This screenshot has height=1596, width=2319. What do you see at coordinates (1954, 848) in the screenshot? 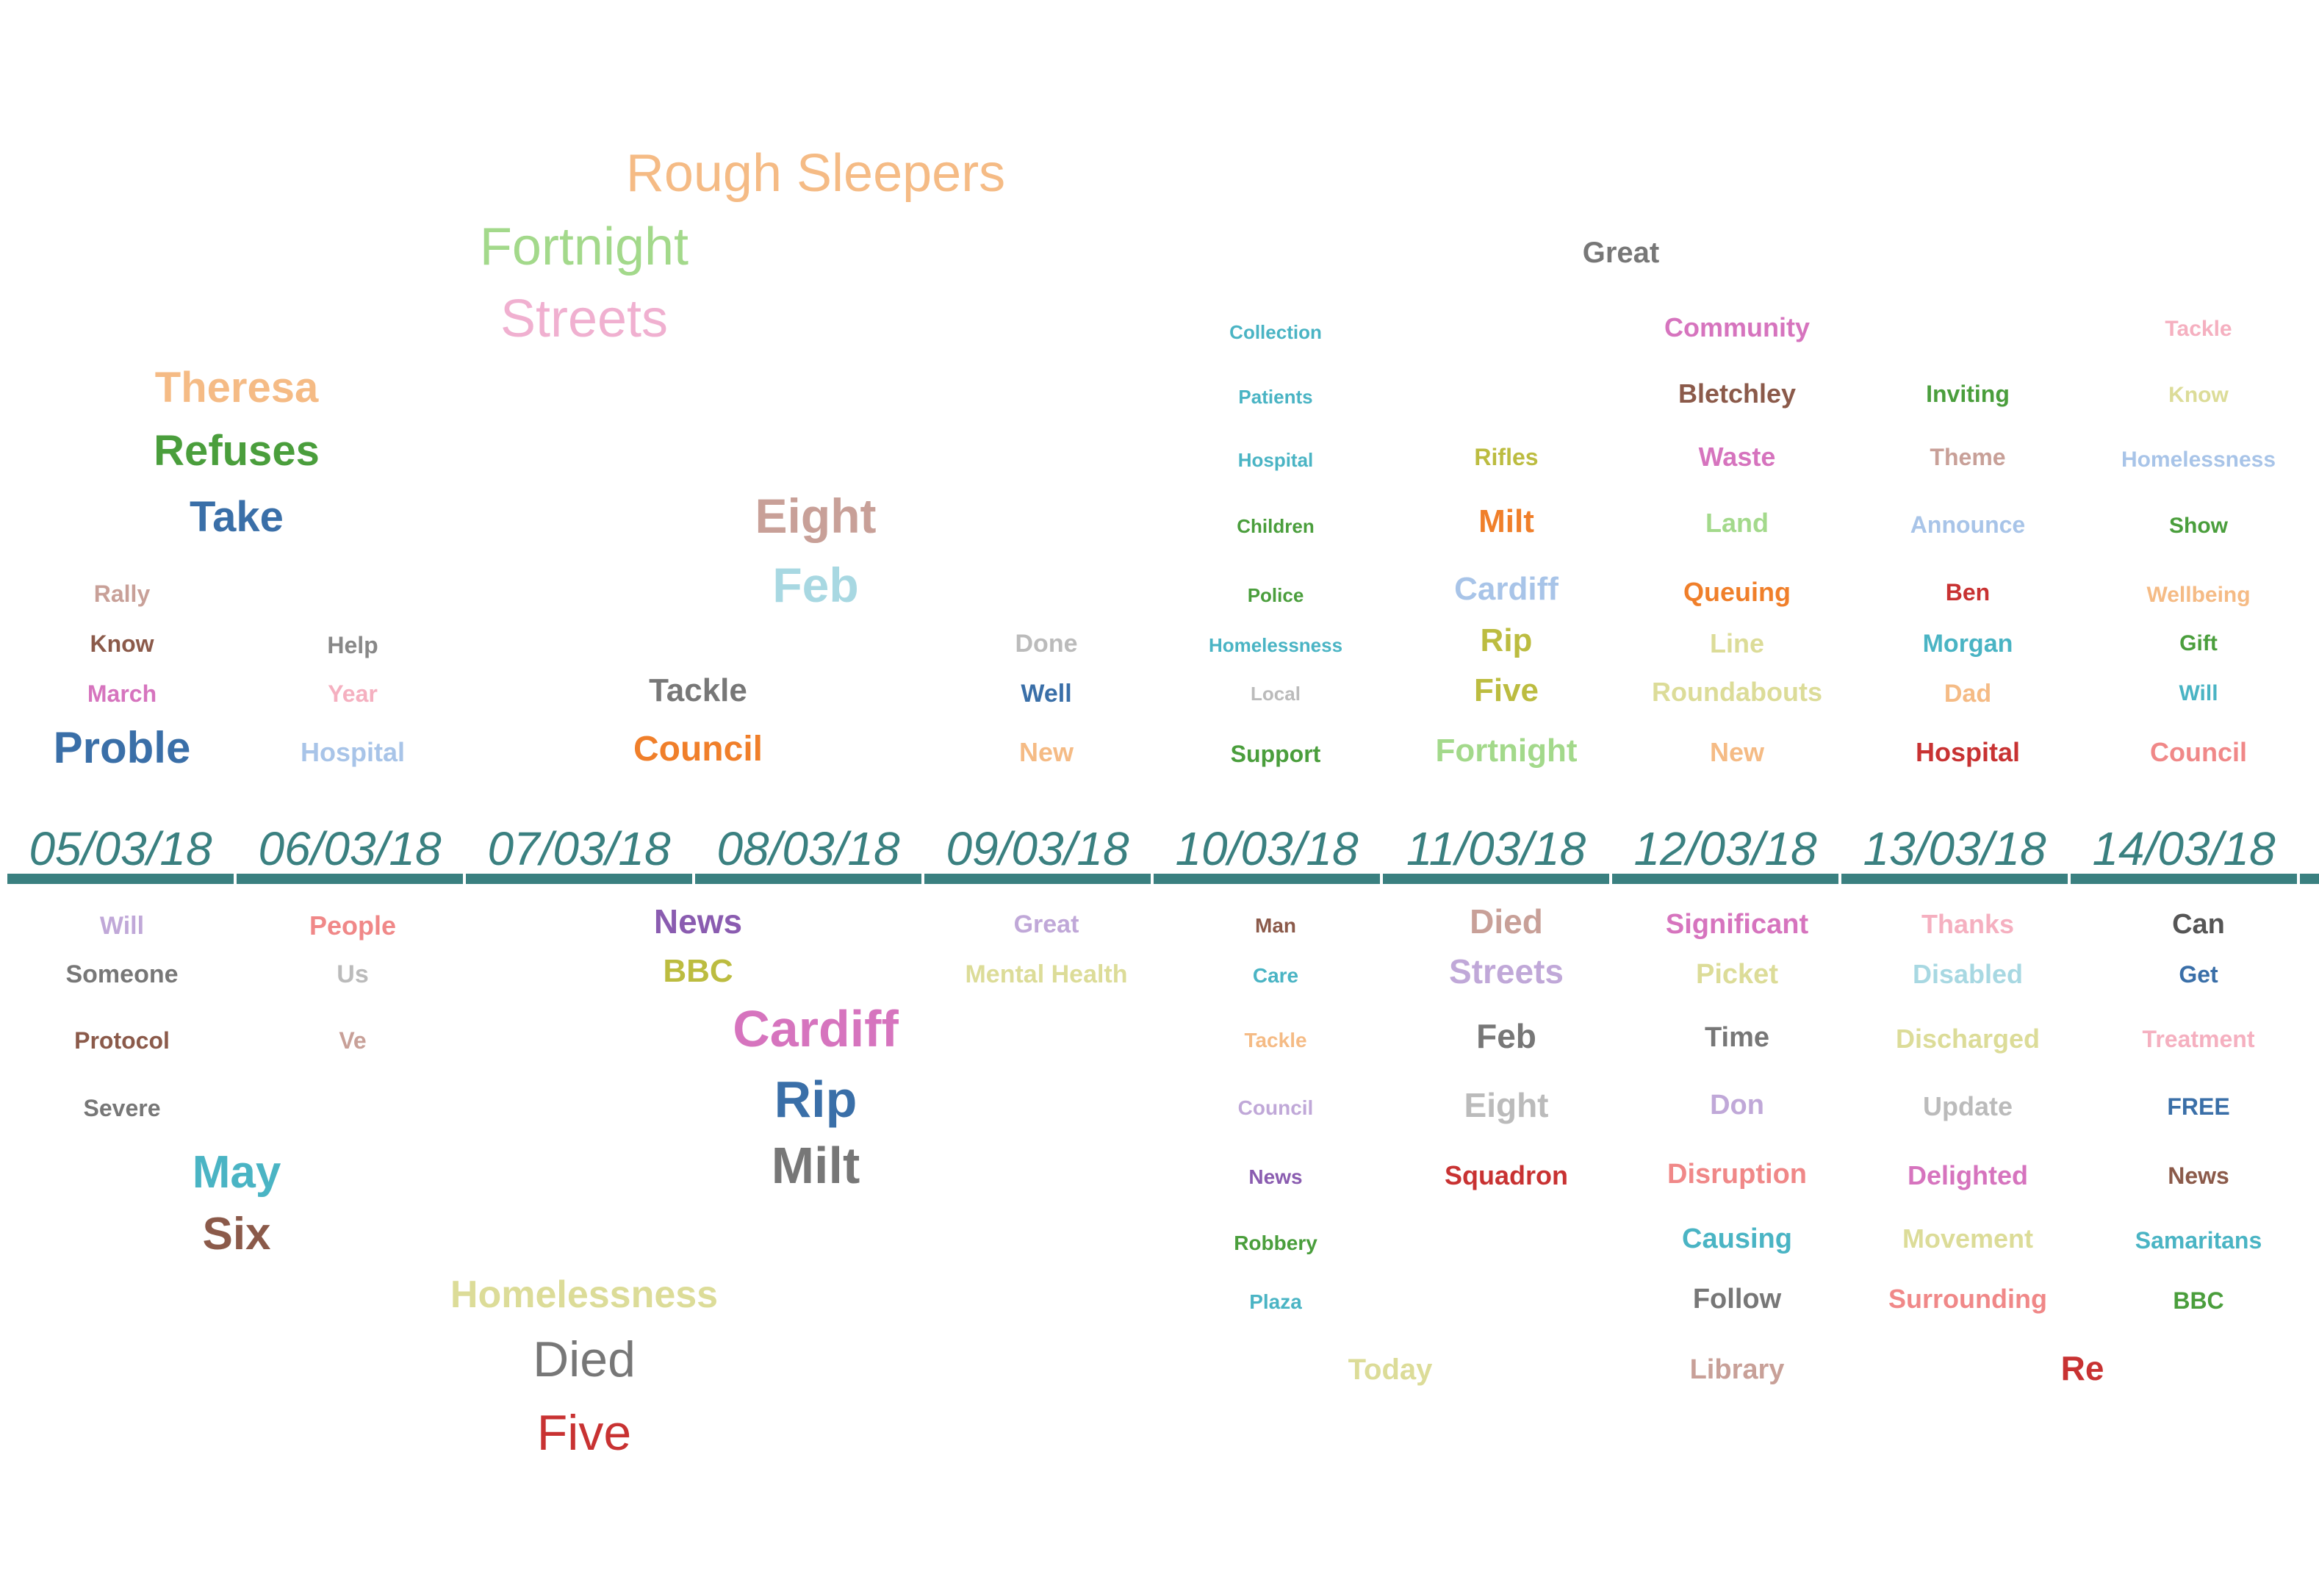
I see `date-label: 13/03/18` at bounding box center [1954, 848].